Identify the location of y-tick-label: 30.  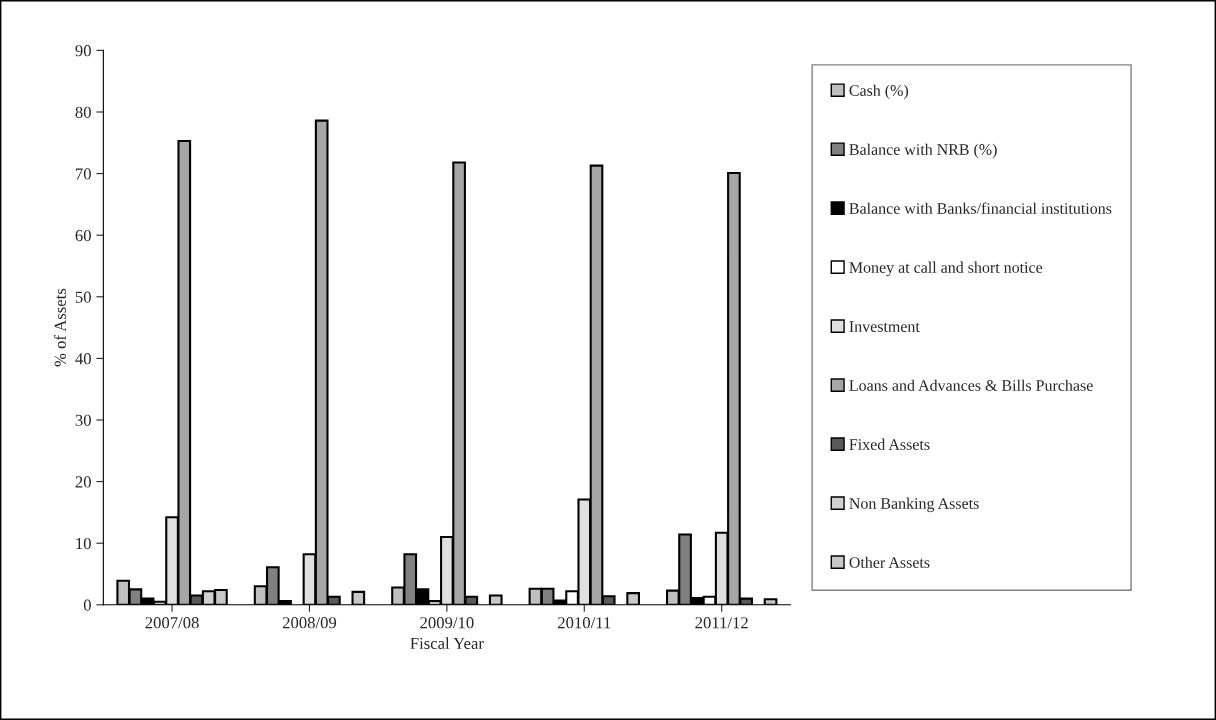
(83, 420).